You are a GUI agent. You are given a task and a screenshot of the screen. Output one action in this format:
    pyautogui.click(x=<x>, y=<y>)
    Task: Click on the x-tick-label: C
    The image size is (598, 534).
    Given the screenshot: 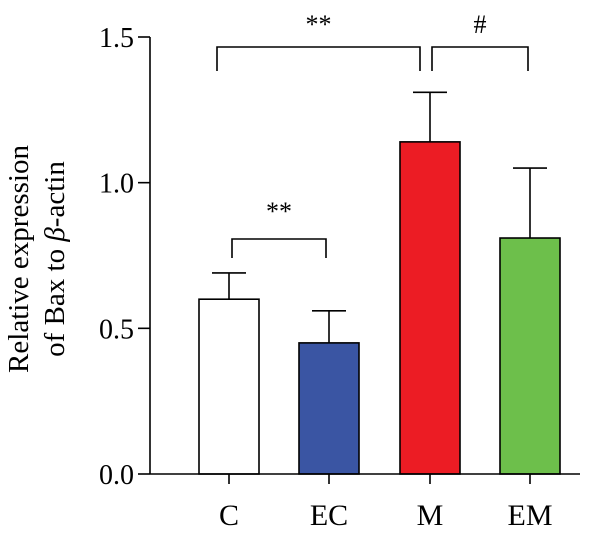 What is the action you would take?
    pyautogui.click(x=229, y=515)
    